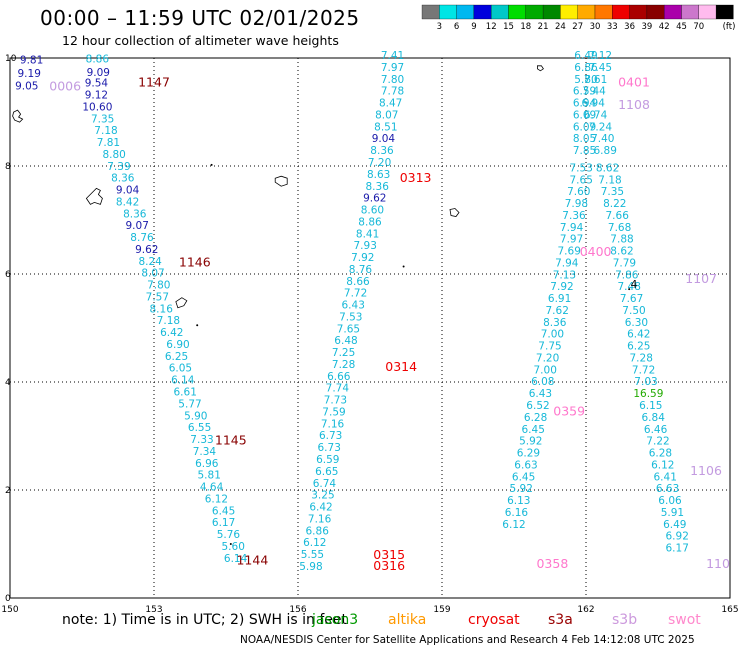  What do you see at coordinates (577, 27) in the screenshot?
I see `colorbar-tick: 27` at bounding box center [577, 27].